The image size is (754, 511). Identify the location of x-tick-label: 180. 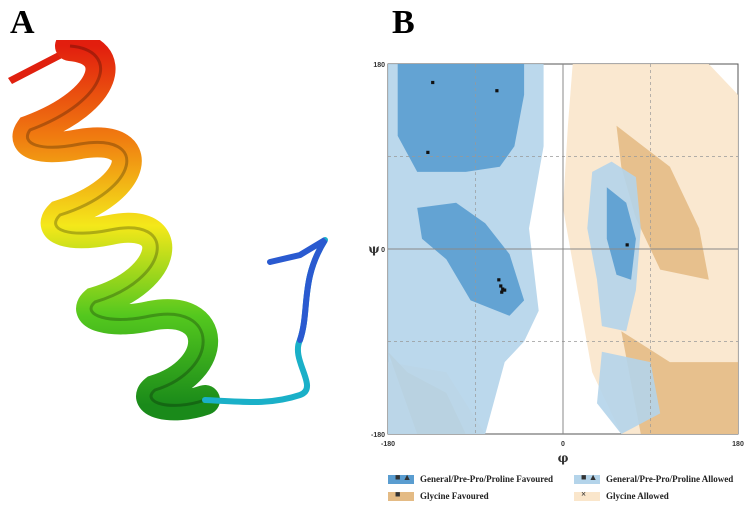
(738, 444).